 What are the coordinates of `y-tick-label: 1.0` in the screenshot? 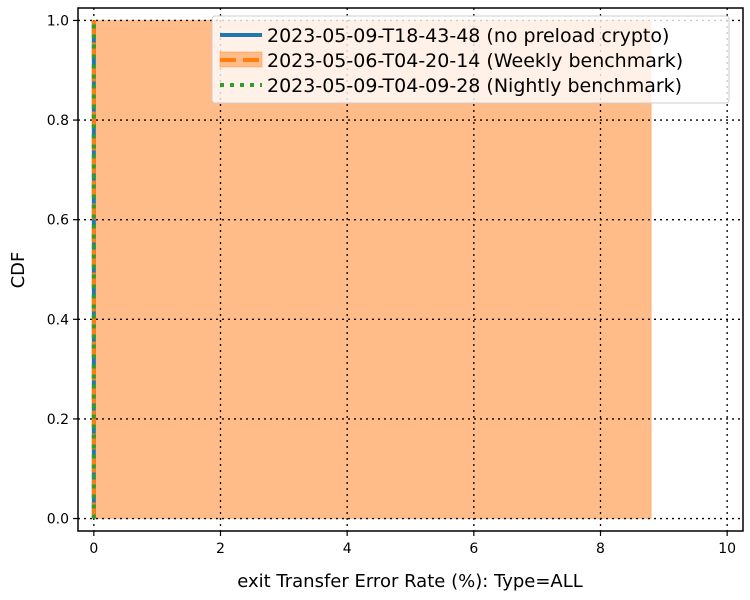 It's located at (58, 21).